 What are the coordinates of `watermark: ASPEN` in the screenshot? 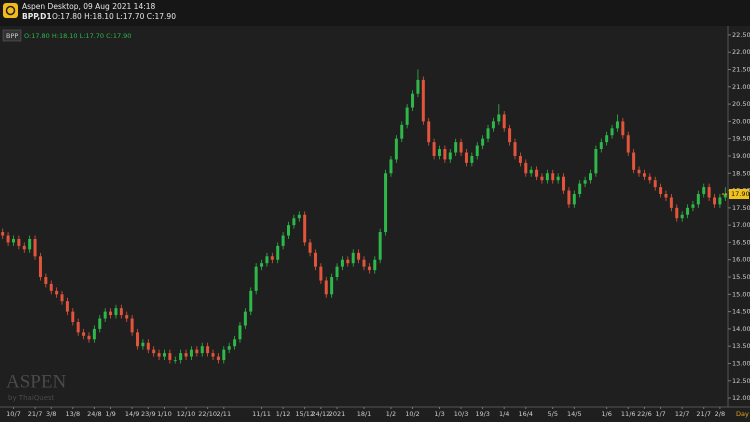 It's located at (36, 381).